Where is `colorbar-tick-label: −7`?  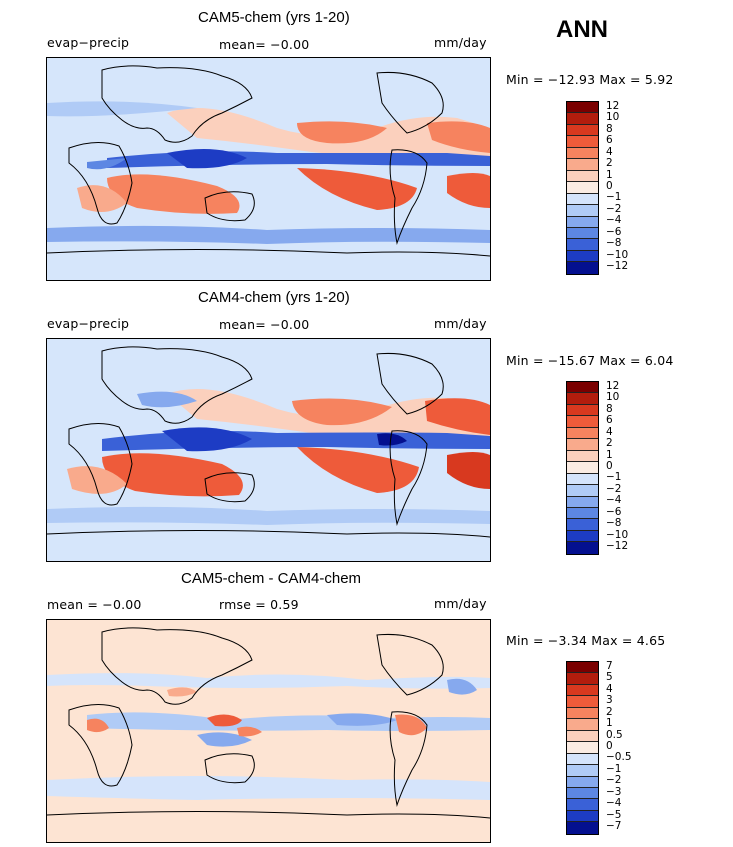 colorbar-tick-label: −7 is located at coordinates (614, 826).